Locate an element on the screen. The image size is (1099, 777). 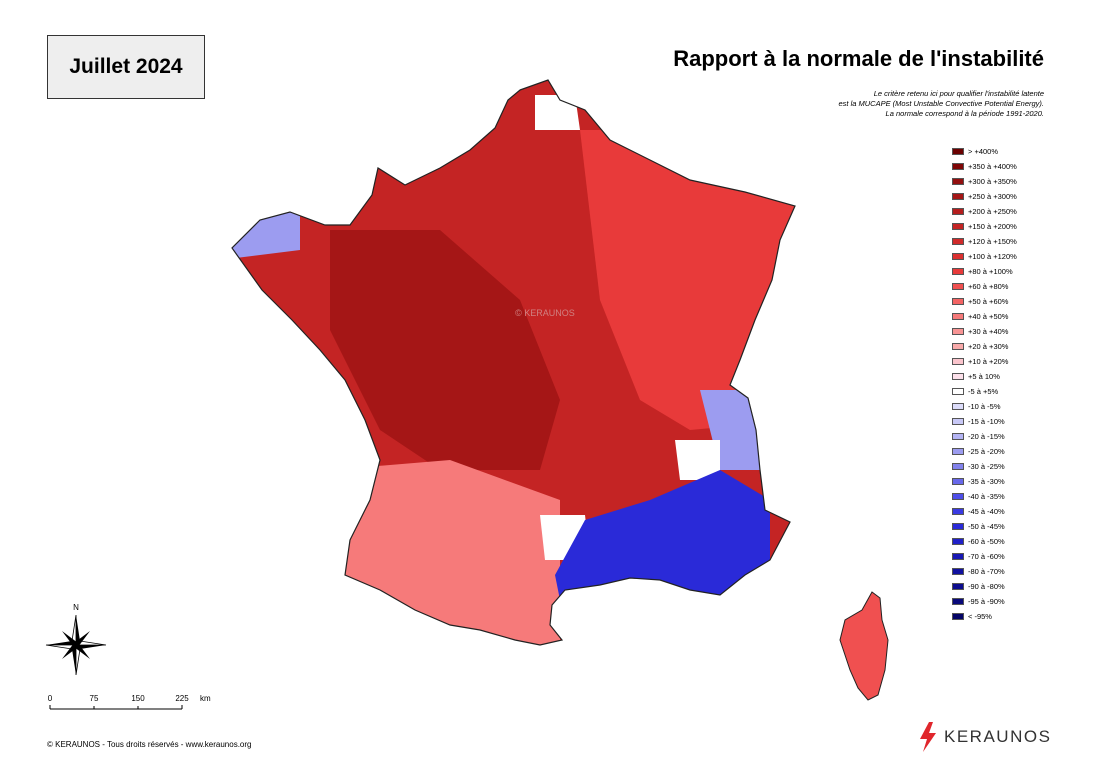
legend-item: -95 à -90% is located at coordinates (984, 601).